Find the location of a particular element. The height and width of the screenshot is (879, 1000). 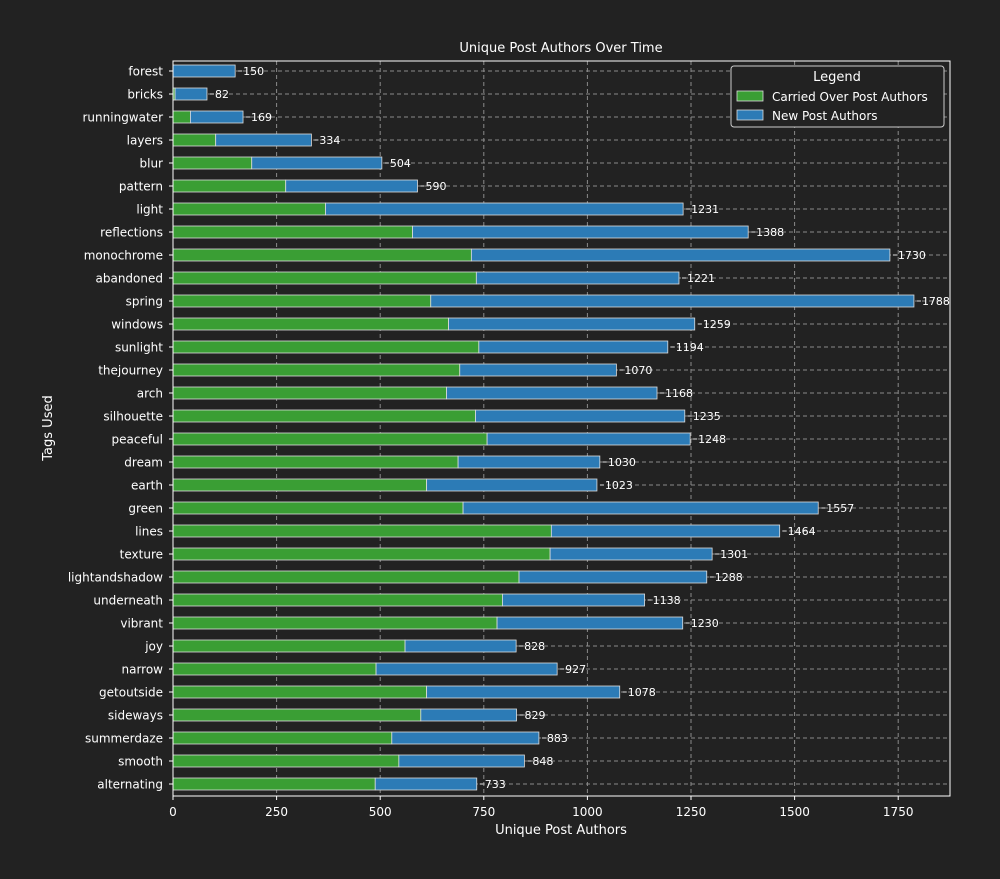

y-tick-label-spring: spring is located at coordinates (144, 302).